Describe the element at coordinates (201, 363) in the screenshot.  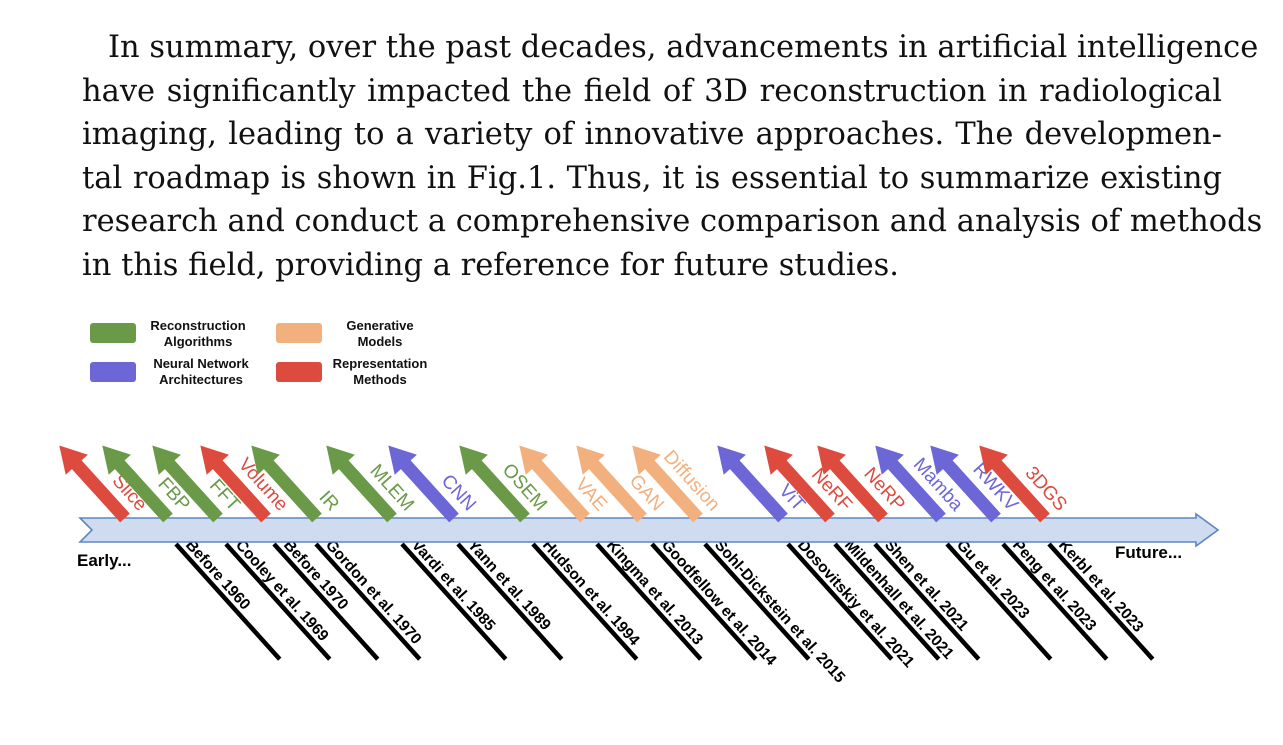
I see `legend-label: Neural Network` at that location.